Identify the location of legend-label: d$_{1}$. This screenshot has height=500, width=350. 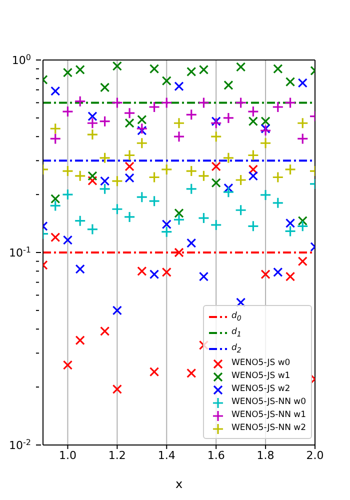
(236, 333).